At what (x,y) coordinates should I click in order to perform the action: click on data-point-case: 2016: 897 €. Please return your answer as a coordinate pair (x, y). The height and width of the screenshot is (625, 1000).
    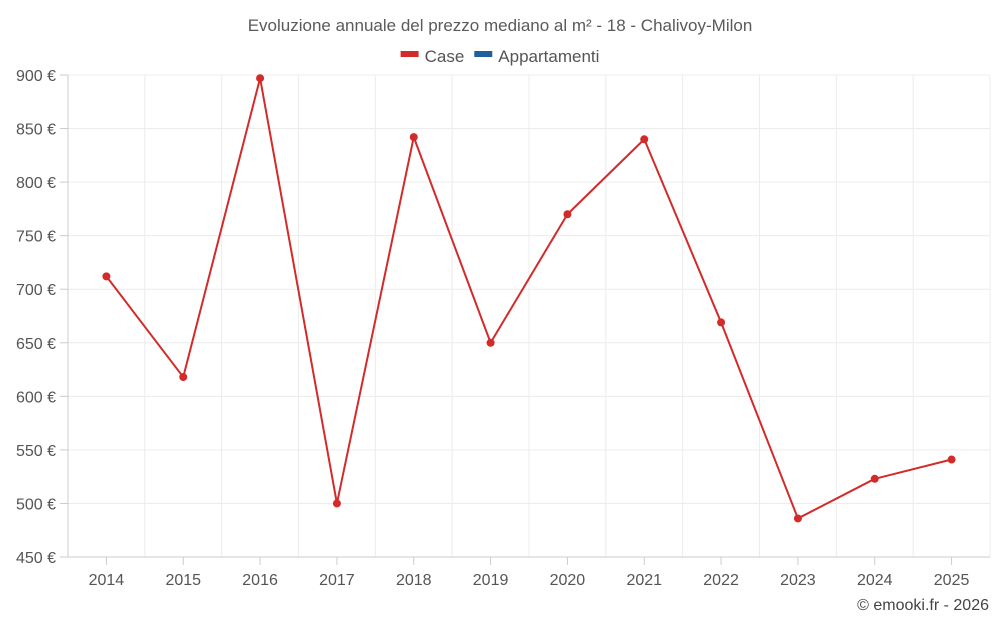
    Looking at the image, I should click on (260, 78).